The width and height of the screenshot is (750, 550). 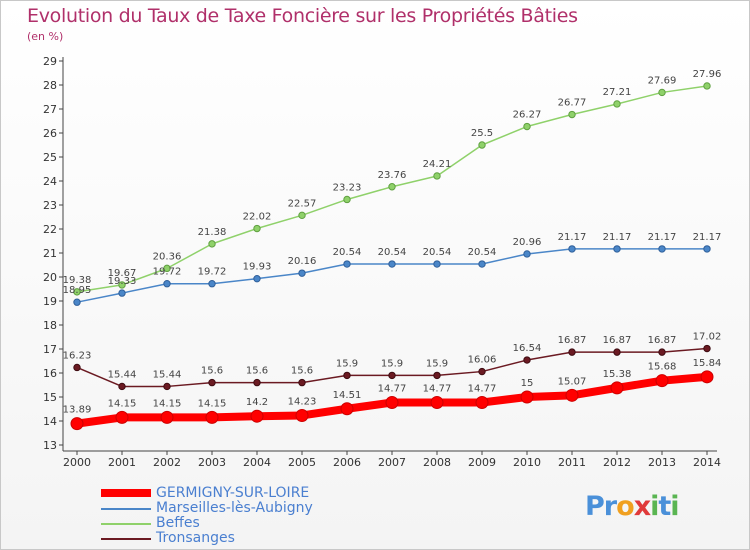 I want to click on data-label-tronsanges: 15.6, so click(x=257, y=371).